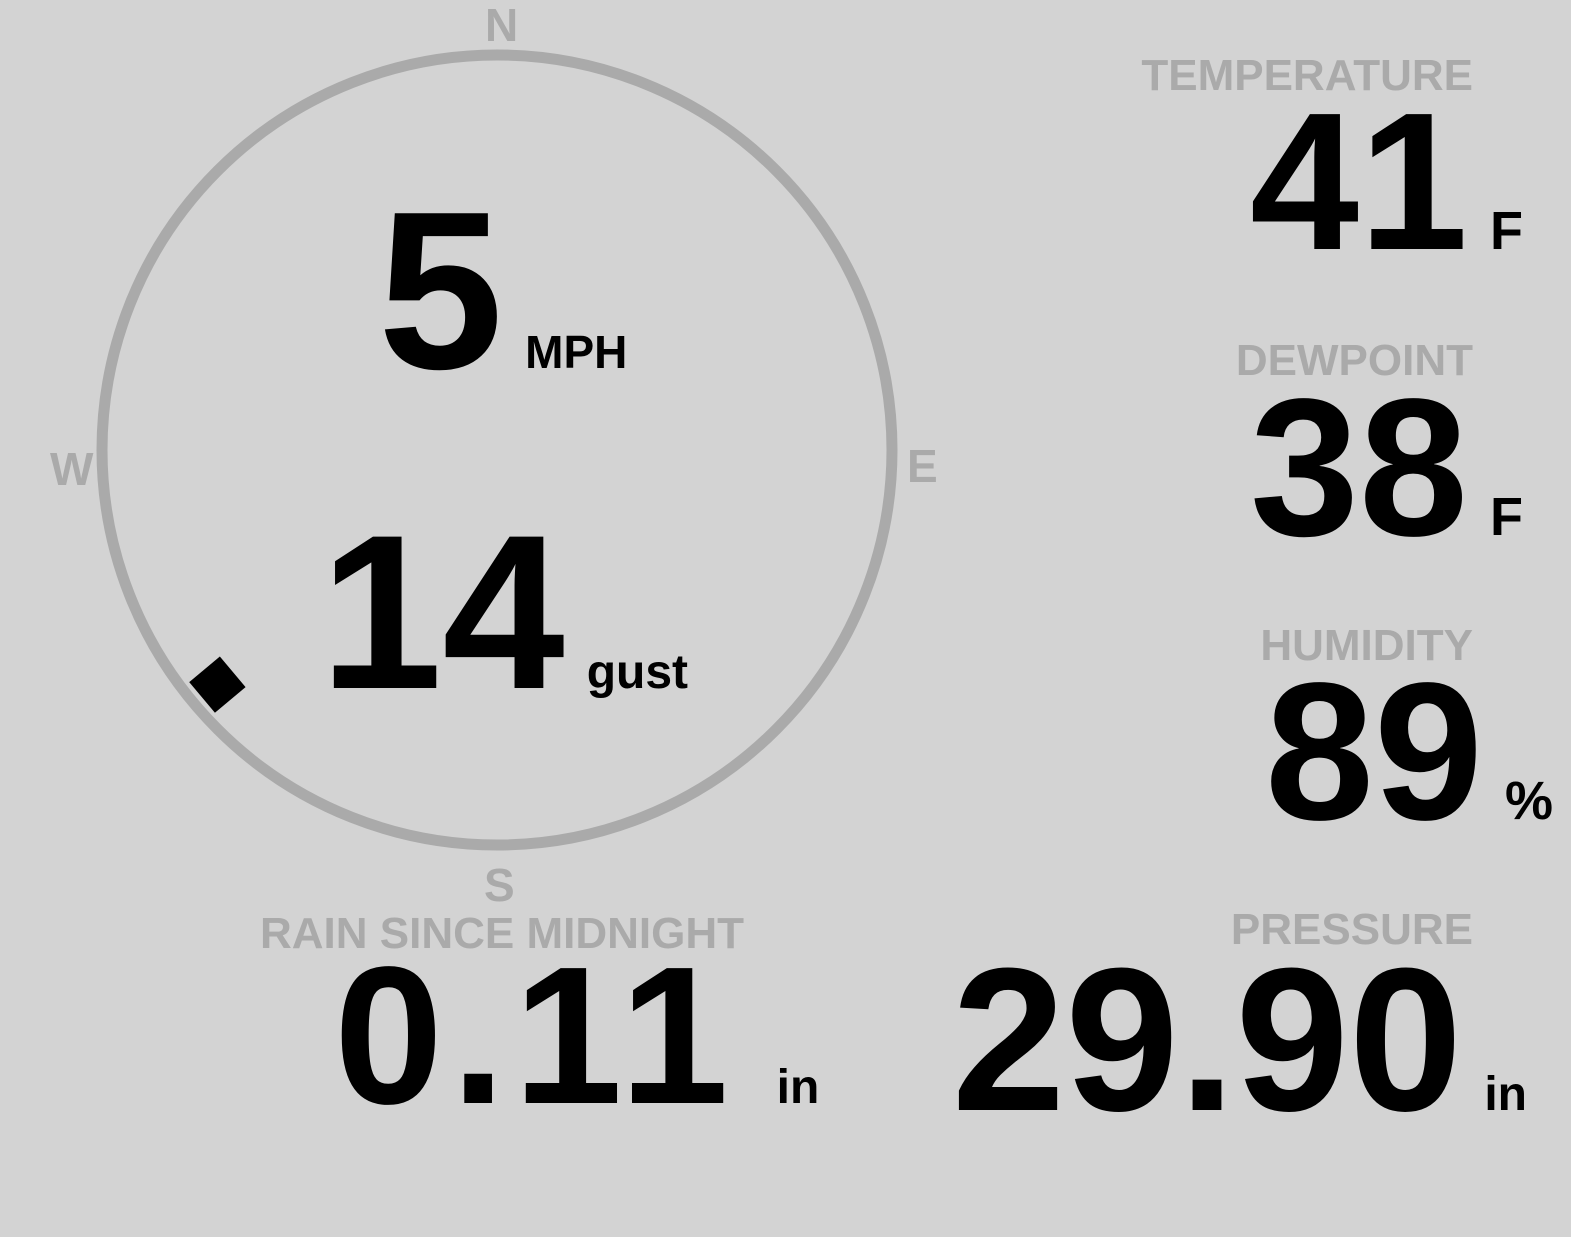  What do you see at coordinates (502, 933) in the screenshot?
I see `rain-label: RAIN SINCE MIDNIGHT` at bounding box center [502, 933].